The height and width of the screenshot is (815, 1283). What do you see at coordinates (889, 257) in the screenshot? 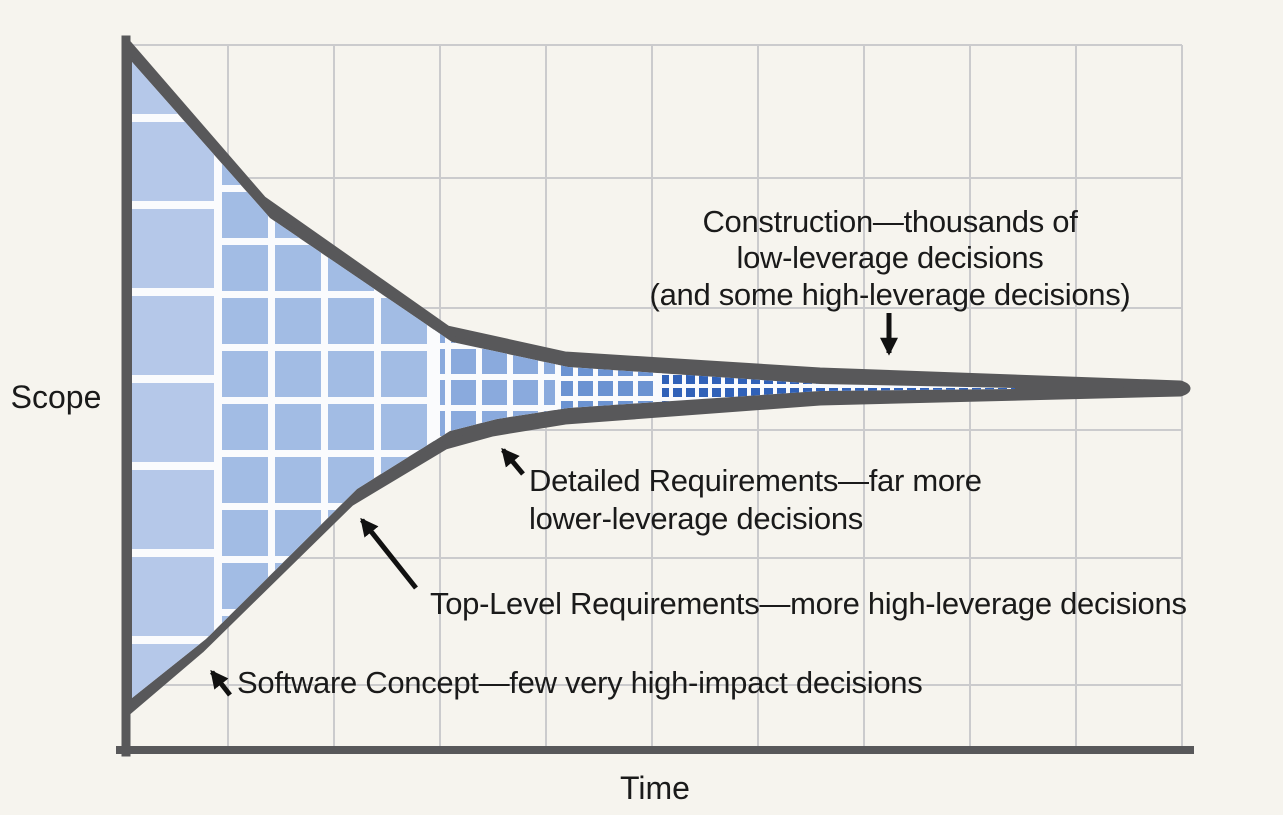
I see `annotation-construction-line-2: low-leverage decisions` at bounding box center [889, 257].